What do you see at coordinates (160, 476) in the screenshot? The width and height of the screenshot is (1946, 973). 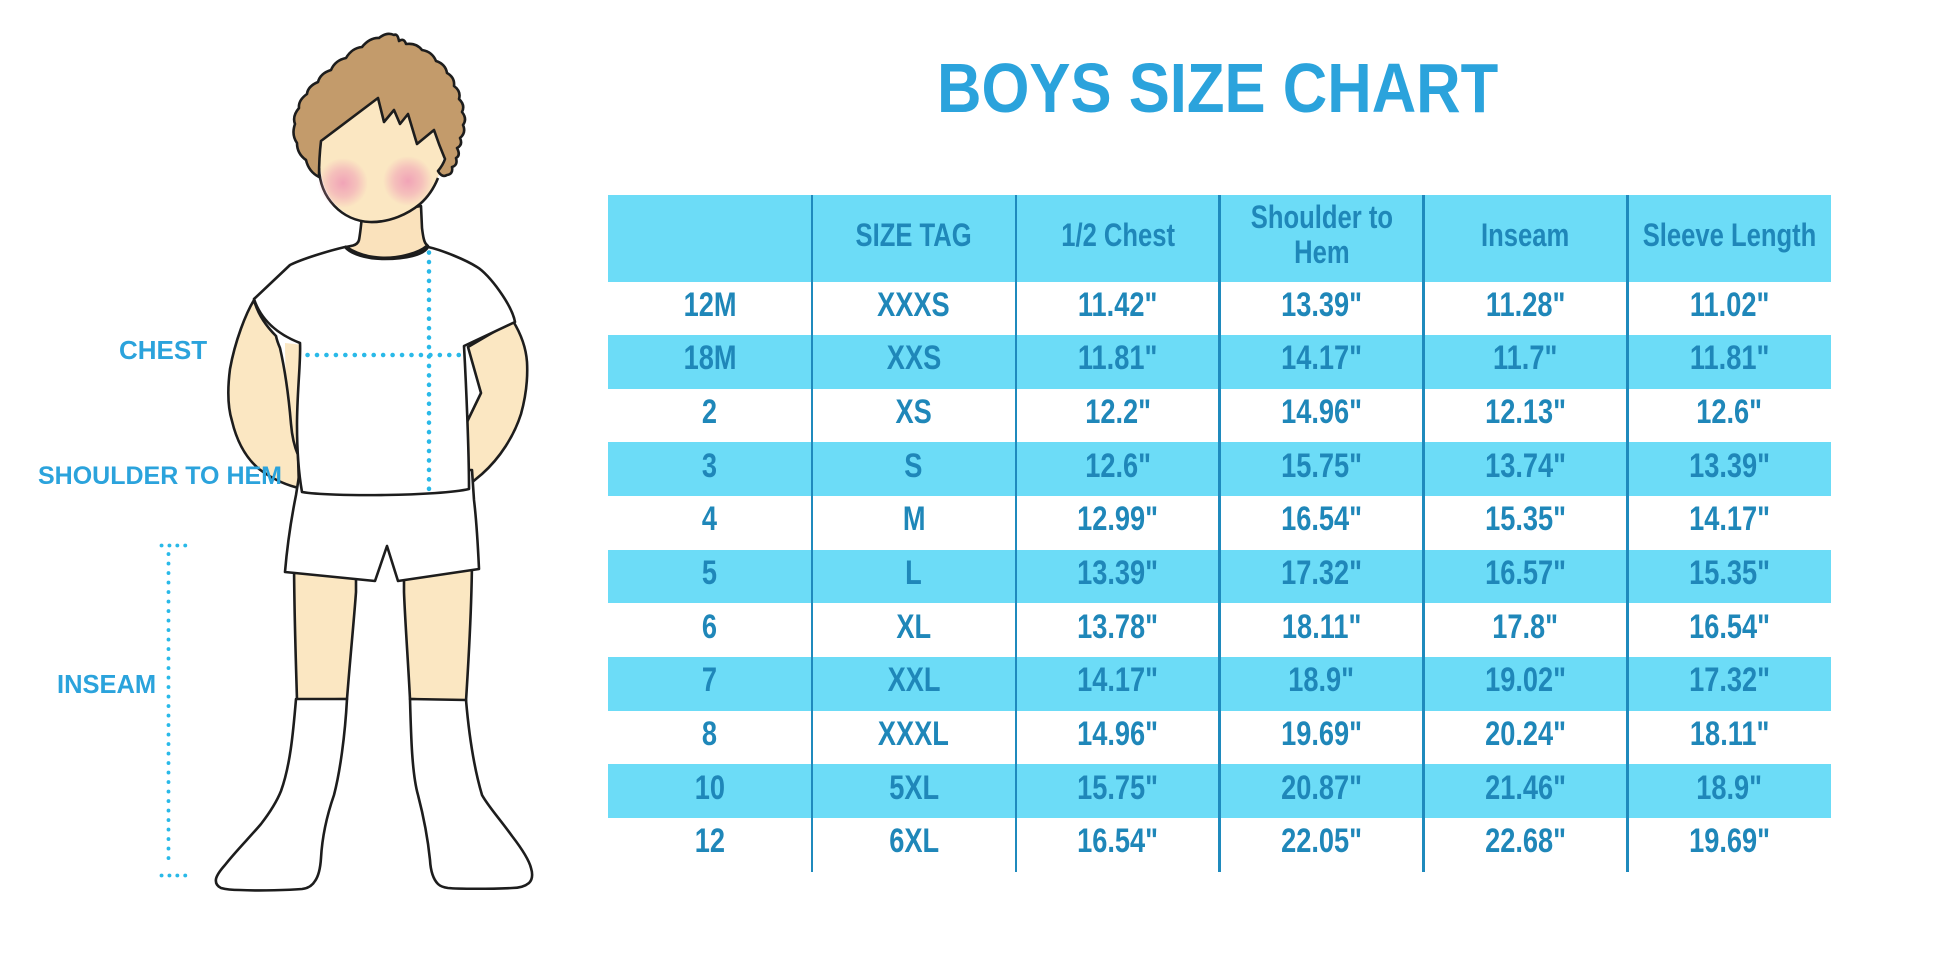 I see `svg-text: SHOULDER TO HEM` at bounding box center [160, 476].